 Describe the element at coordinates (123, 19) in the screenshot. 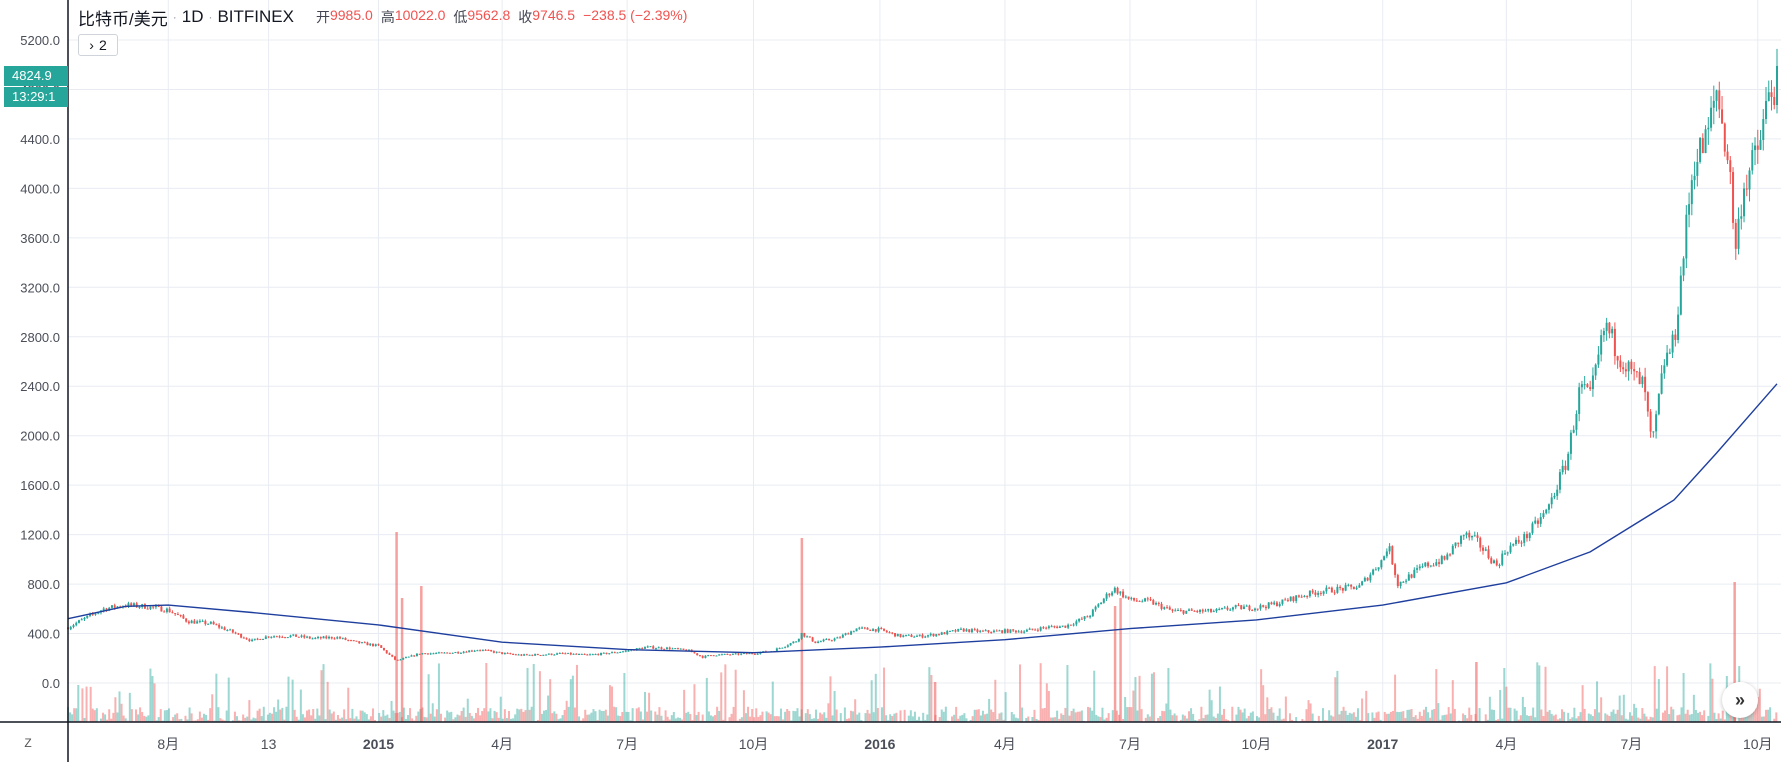

I see `symbol-name: 比特币/美元` at that location.